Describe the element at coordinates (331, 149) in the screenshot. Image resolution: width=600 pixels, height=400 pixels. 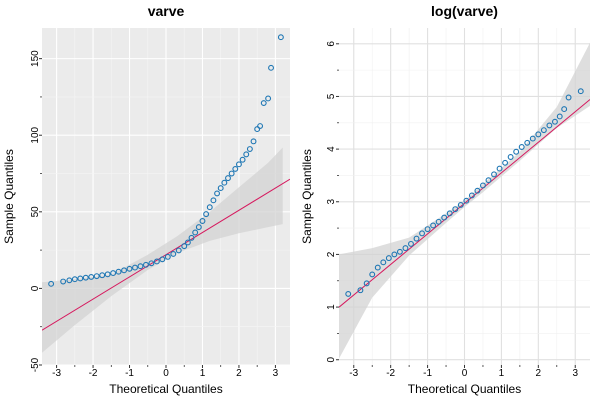
I see `y-tick-label: 4` at that location.